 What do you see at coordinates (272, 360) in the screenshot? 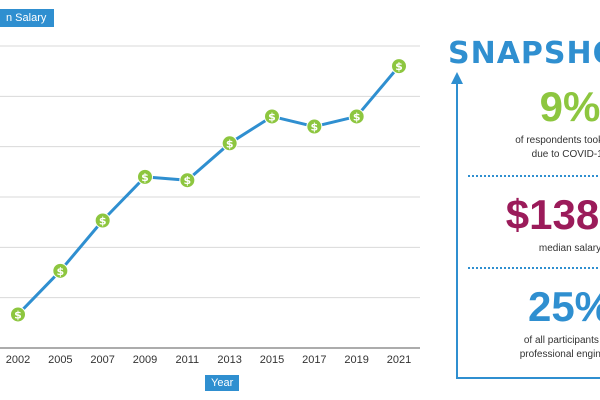
I see `x-tick-label: 2015` at bounding box center [272, 360].